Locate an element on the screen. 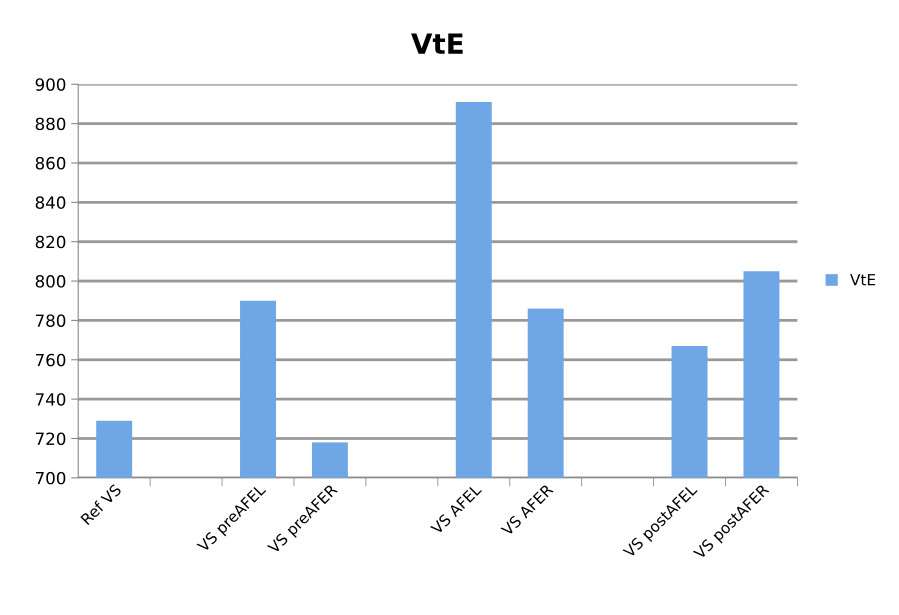 The image size is (899, 615). y-tick-label: 900 is located at coordinates (51, 84).